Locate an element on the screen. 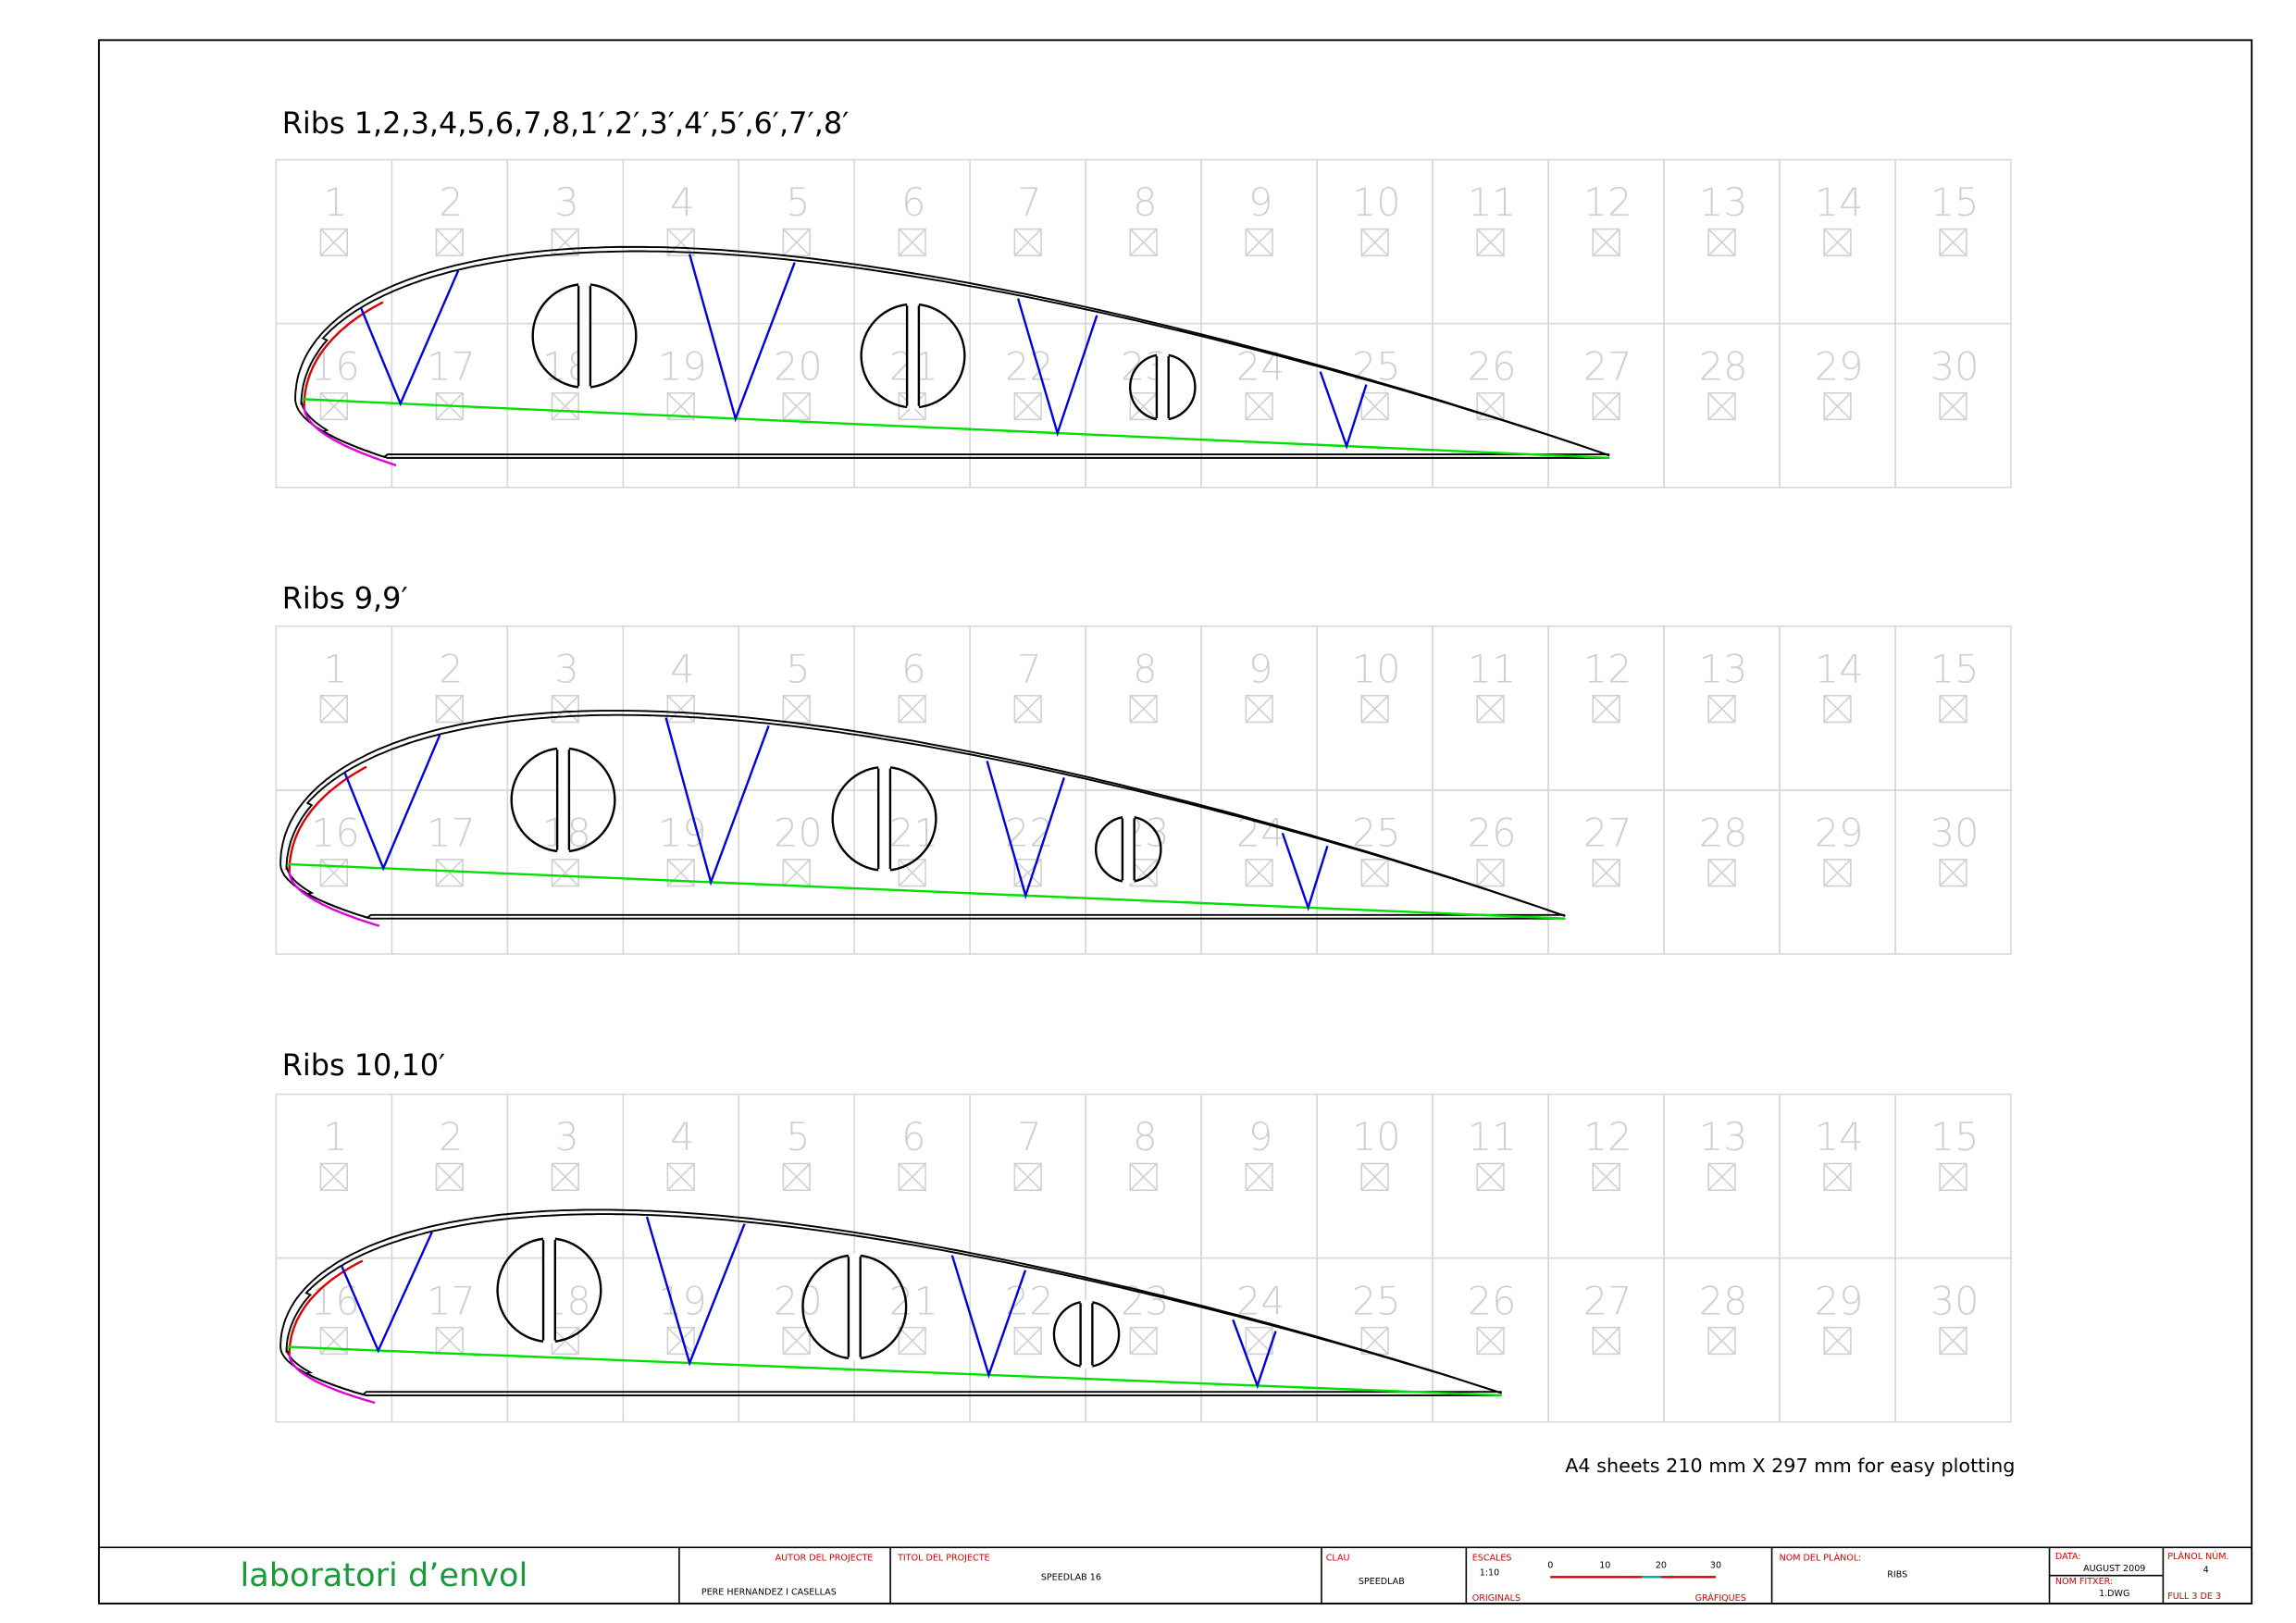  rib-outline is located at coordinates (926, 816).